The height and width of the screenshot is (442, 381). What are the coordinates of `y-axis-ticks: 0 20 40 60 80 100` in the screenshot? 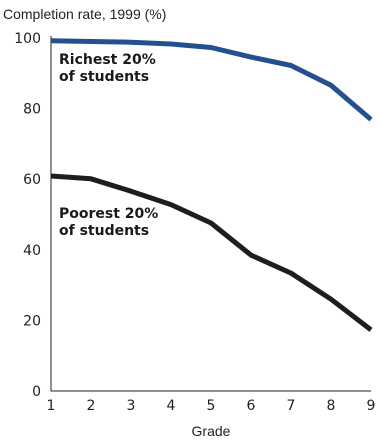 It's located at (27, 215).